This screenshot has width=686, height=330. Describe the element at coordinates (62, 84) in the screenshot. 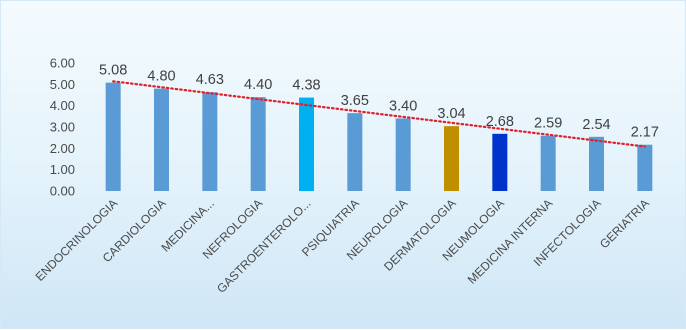

I see `y-tick-label: 5.00` at that location.